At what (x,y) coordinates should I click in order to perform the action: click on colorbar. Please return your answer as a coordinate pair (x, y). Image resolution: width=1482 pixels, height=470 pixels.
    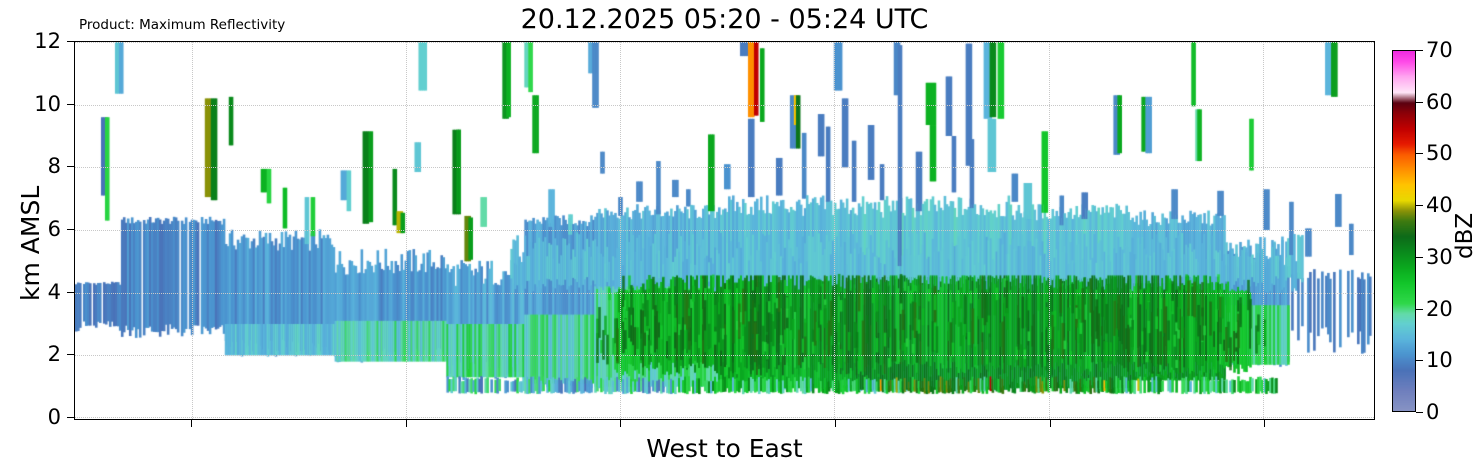
    Looking at the image, I should click on (1404, 231).